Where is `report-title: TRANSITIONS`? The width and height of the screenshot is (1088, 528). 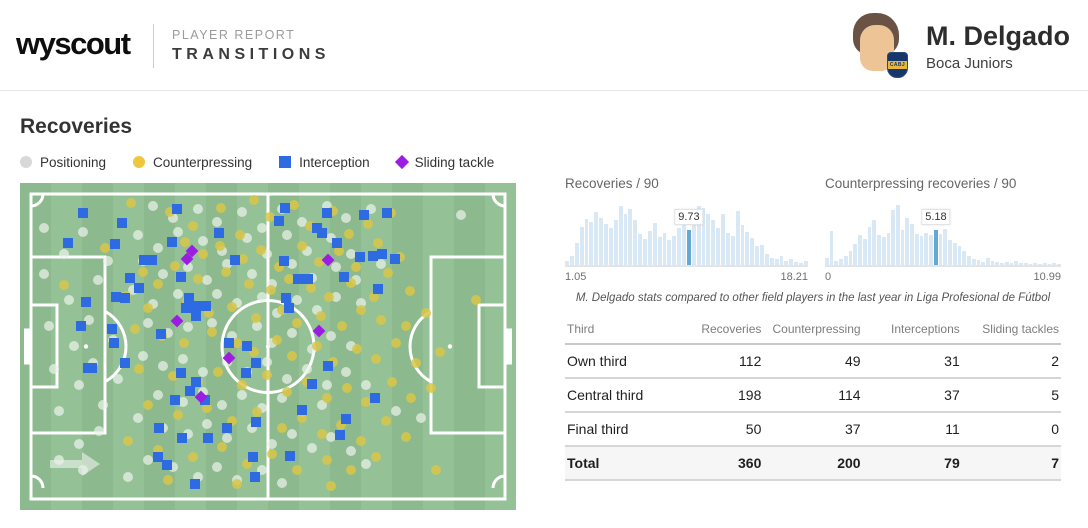
report-title: TRANSITIONS is located at coordinates (251, 54).